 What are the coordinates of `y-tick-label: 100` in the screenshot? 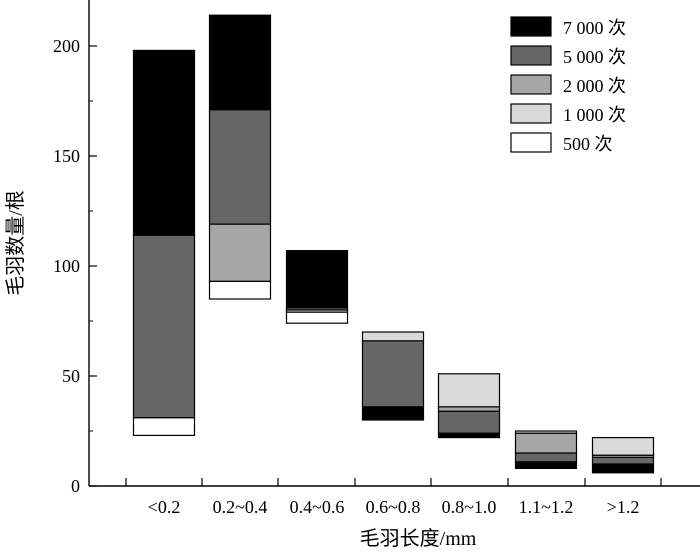 It's located at (66, 266).